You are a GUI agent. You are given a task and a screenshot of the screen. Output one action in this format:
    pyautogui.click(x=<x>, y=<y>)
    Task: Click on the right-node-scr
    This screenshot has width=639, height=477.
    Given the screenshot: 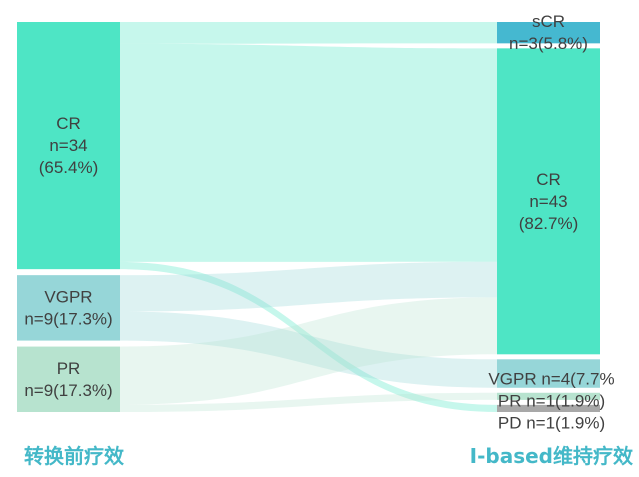 What is the action you would take?
    pyautogui.click(x=548, y=33)
    